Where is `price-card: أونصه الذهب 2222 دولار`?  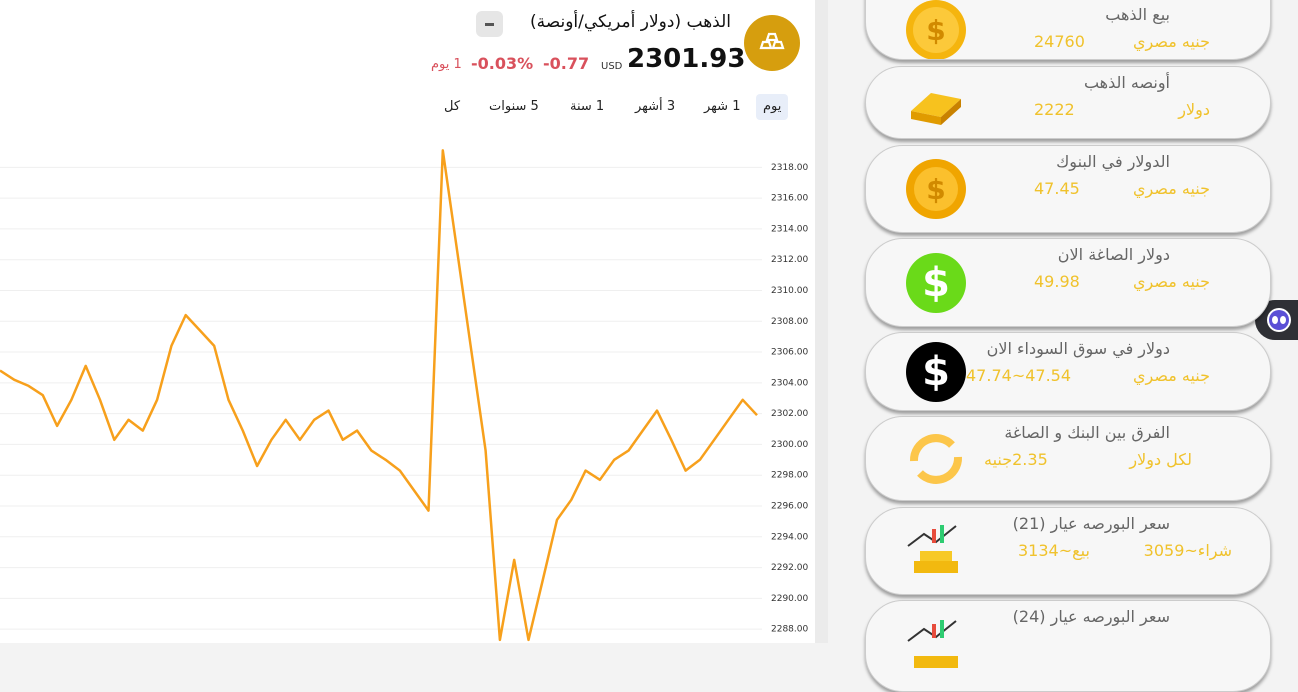
price-card: أونصه الذهب 2222 دولار is located at coordinates (1068, 102).